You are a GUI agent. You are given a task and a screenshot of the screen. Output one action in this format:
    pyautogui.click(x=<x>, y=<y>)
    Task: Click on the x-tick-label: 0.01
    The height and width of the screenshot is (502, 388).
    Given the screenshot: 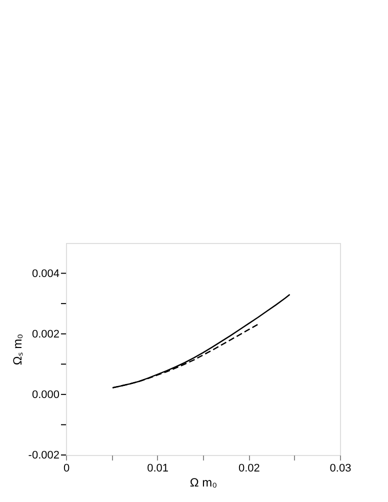 What is the action you would take?
    pyautogui.click(x=158, y=468)
    